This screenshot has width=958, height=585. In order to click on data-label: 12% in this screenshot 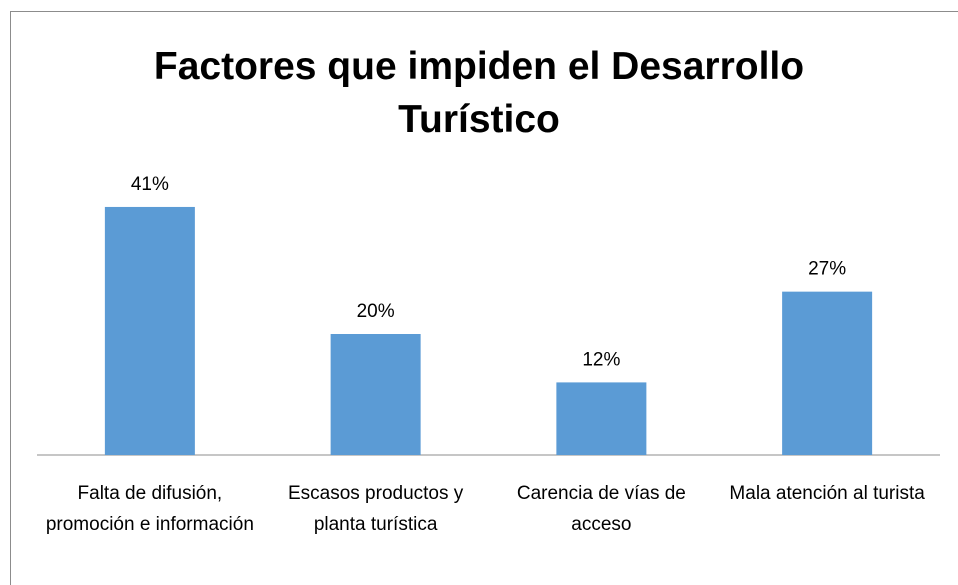, I will do `click(601, 359)`.